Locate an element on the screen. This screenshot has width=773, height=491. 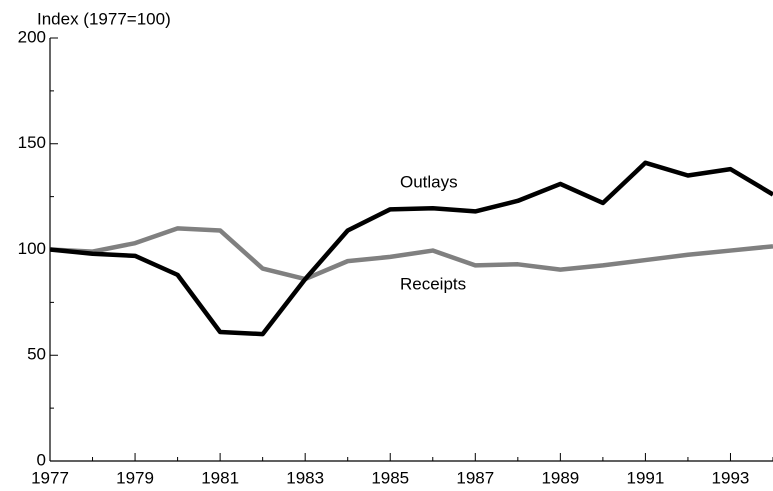
x-tick-label: 1989 is located at coordinates (560, 477).